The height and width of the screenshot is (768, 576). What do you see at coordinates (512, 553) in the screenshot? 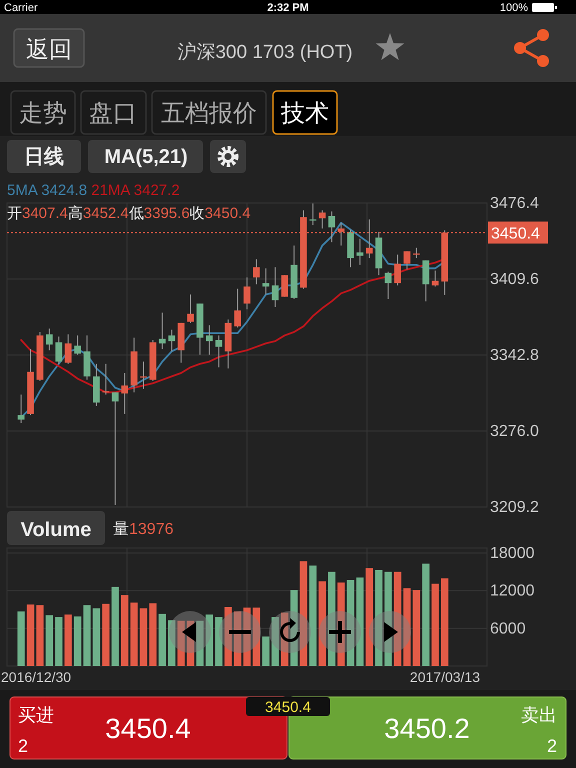
I see `y-tick-label: 18000` at bounding box center [512, 553].